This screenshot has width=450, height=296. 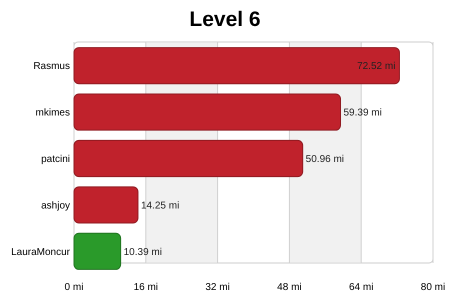 I want to click on x-tick-label: 80 mi, so click(x=433, y=287).